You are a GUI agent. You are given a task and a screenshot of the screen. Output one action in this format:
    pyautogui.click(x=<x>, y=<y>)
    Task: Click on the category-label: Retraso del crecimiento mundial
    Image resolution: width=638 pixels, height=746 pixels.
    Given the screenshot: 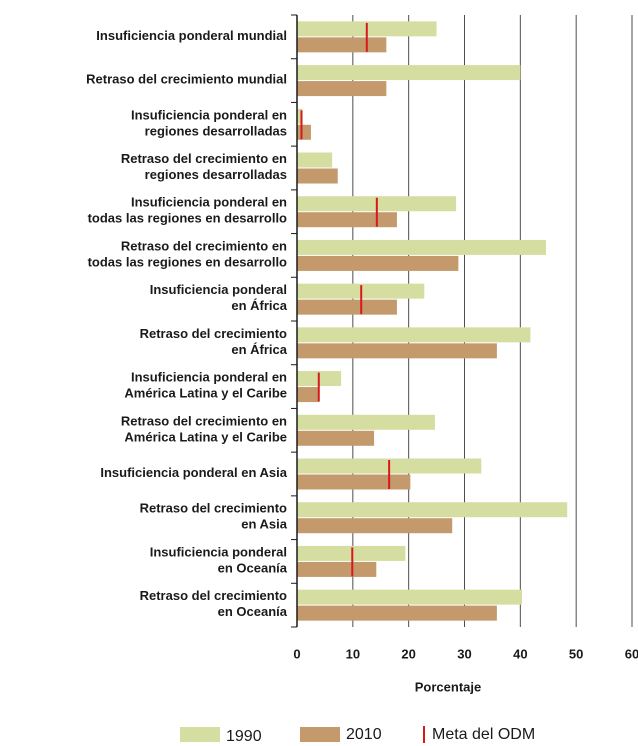 What is the action you would take?
    pyautogui.click(x=186, y=79)
    